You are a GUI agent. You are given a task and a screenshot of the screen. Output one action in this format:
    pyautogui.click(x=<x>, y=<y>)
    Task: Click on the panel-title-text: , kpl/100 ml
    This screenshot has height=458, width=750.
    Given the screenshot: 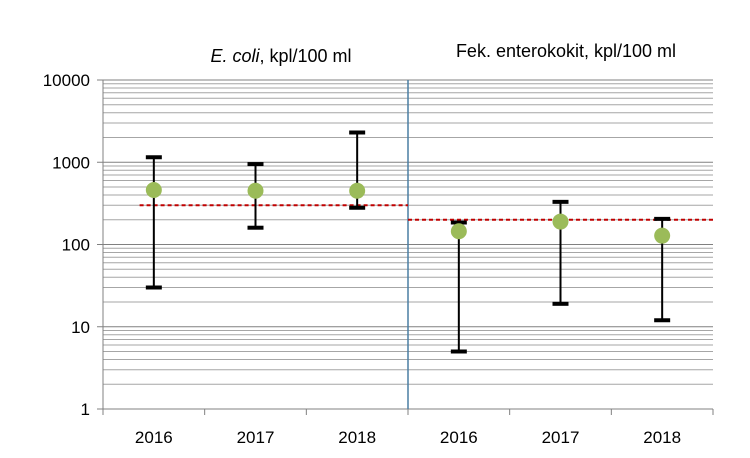 What is the action you would take?
    pyautogui.click(x=305, y=56)
    